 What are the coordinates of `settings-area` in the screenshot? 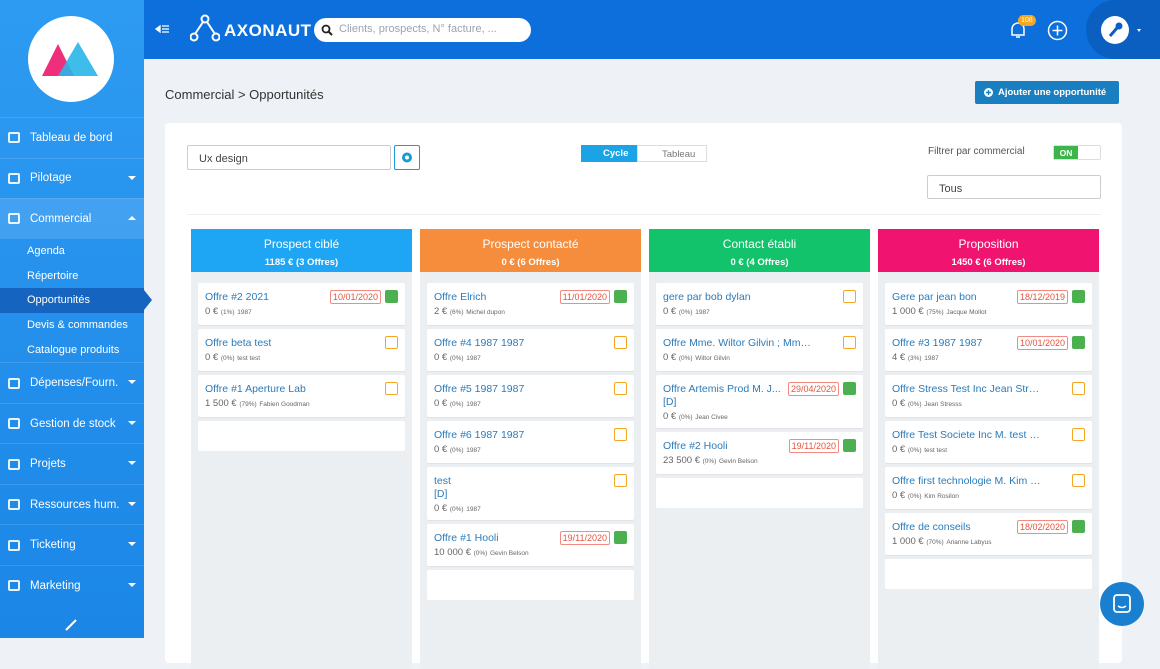 It's located at (1123, 29).